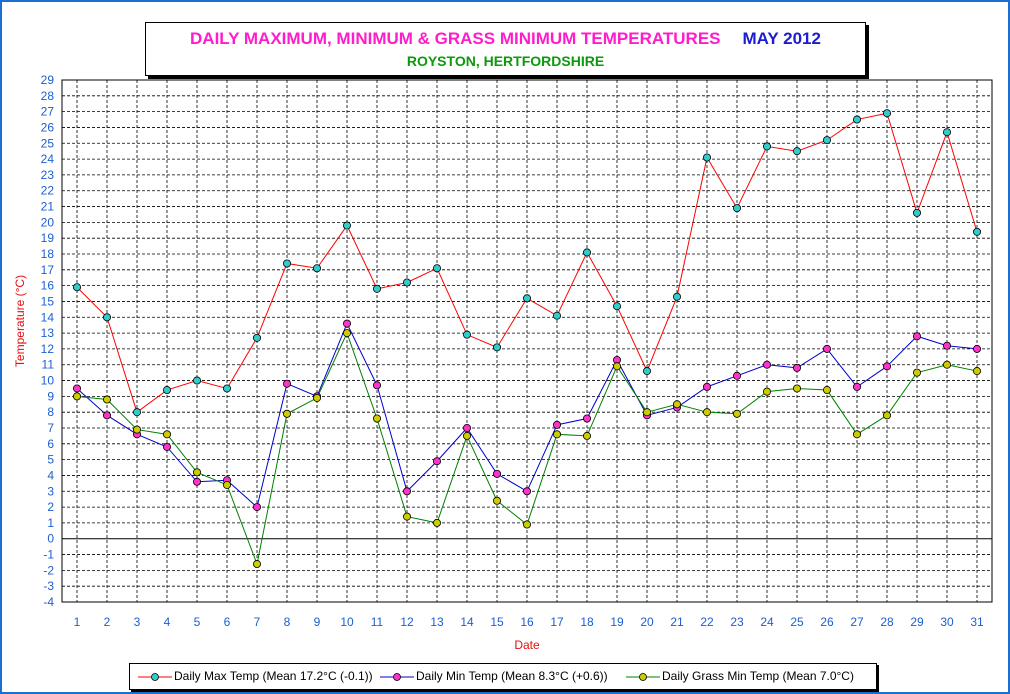 The height and width of the screenshot is (694, 1010). What do you see at coordinates (647, 622) in the screenshot?
I see `x-tick-label: 20` at bounding box center [647, 622].